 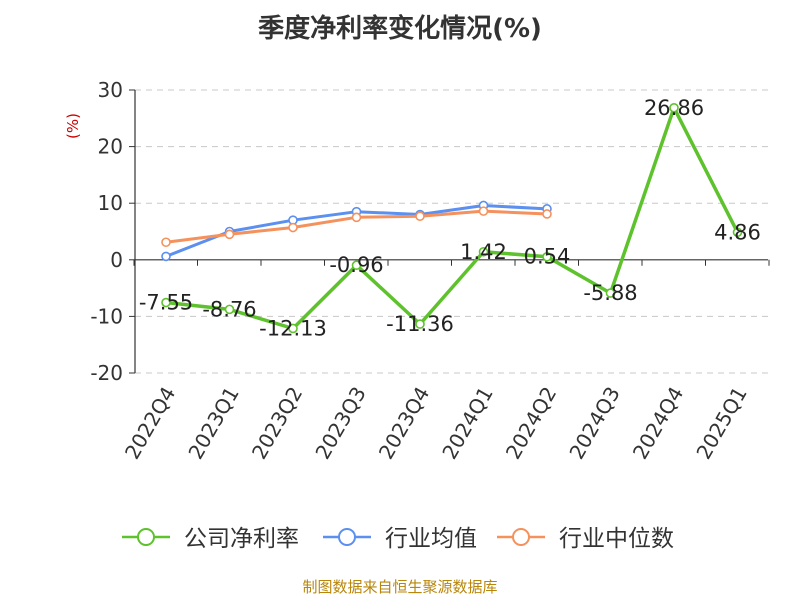 I want to click on y-tick-label: -10, so click(x=106, y=316).